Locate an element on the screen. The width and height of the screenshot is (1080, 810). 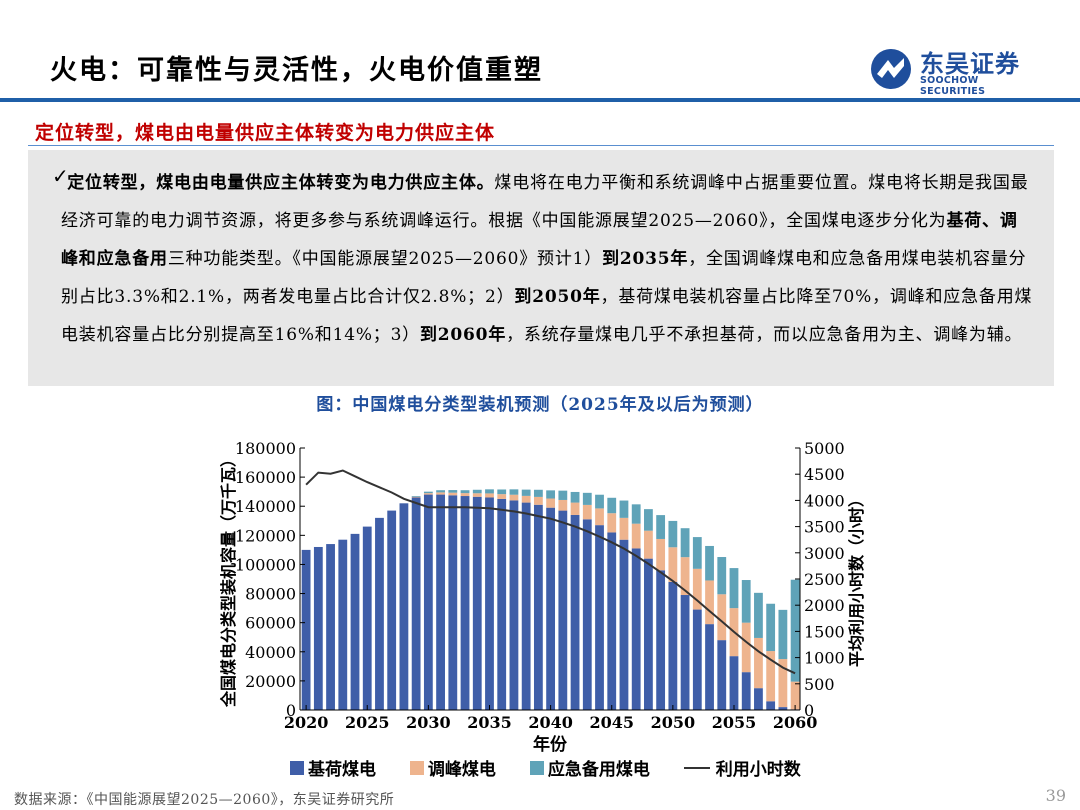
y-tick-label-left: 120000 is located at coordinates (265, 535).